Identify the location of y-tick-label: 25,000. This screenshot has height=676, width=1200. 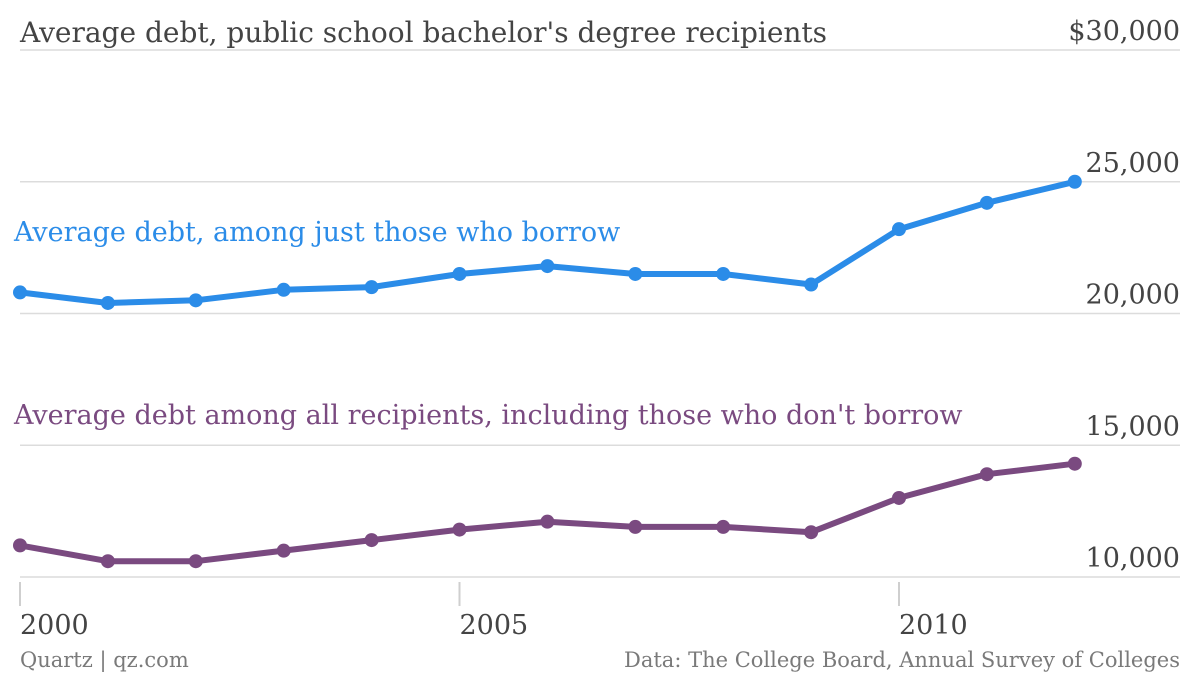
(1133, 163).